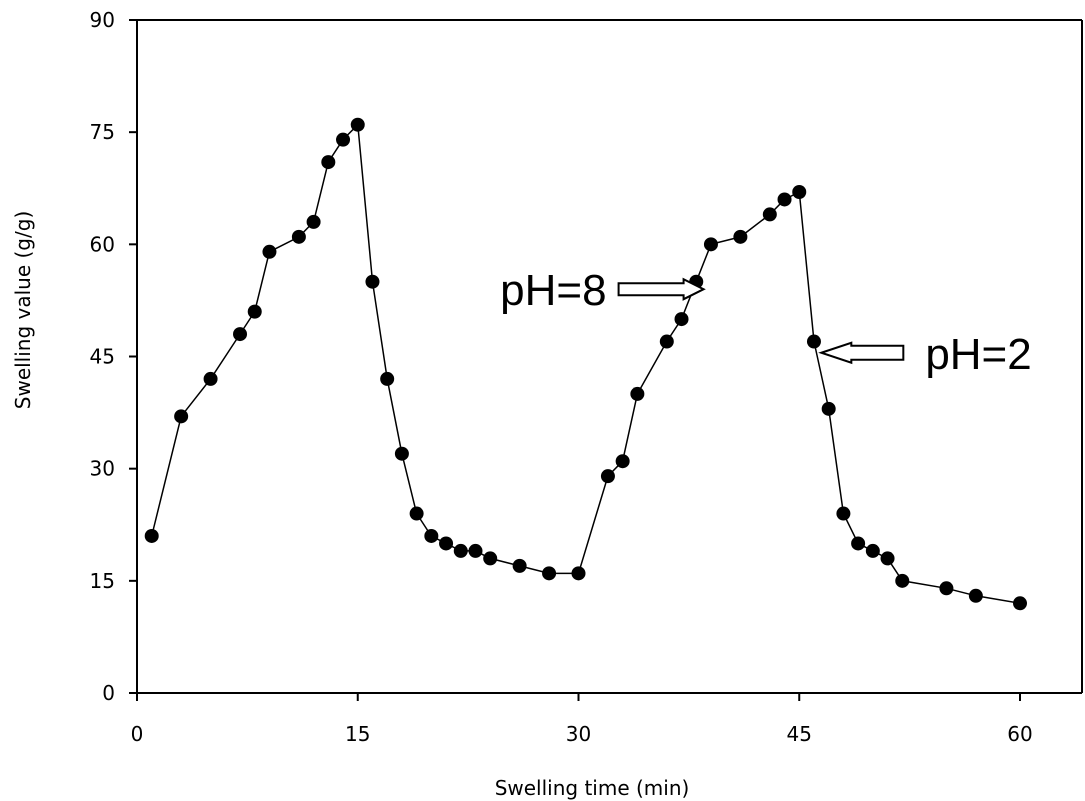 Image resolution: width=1085 pixels, height=801 pixels. What do you see at coordinates (766, 322) in the screenshot?
I see `annotations: pH=8 pH=2` at bounding box center [766, 322].